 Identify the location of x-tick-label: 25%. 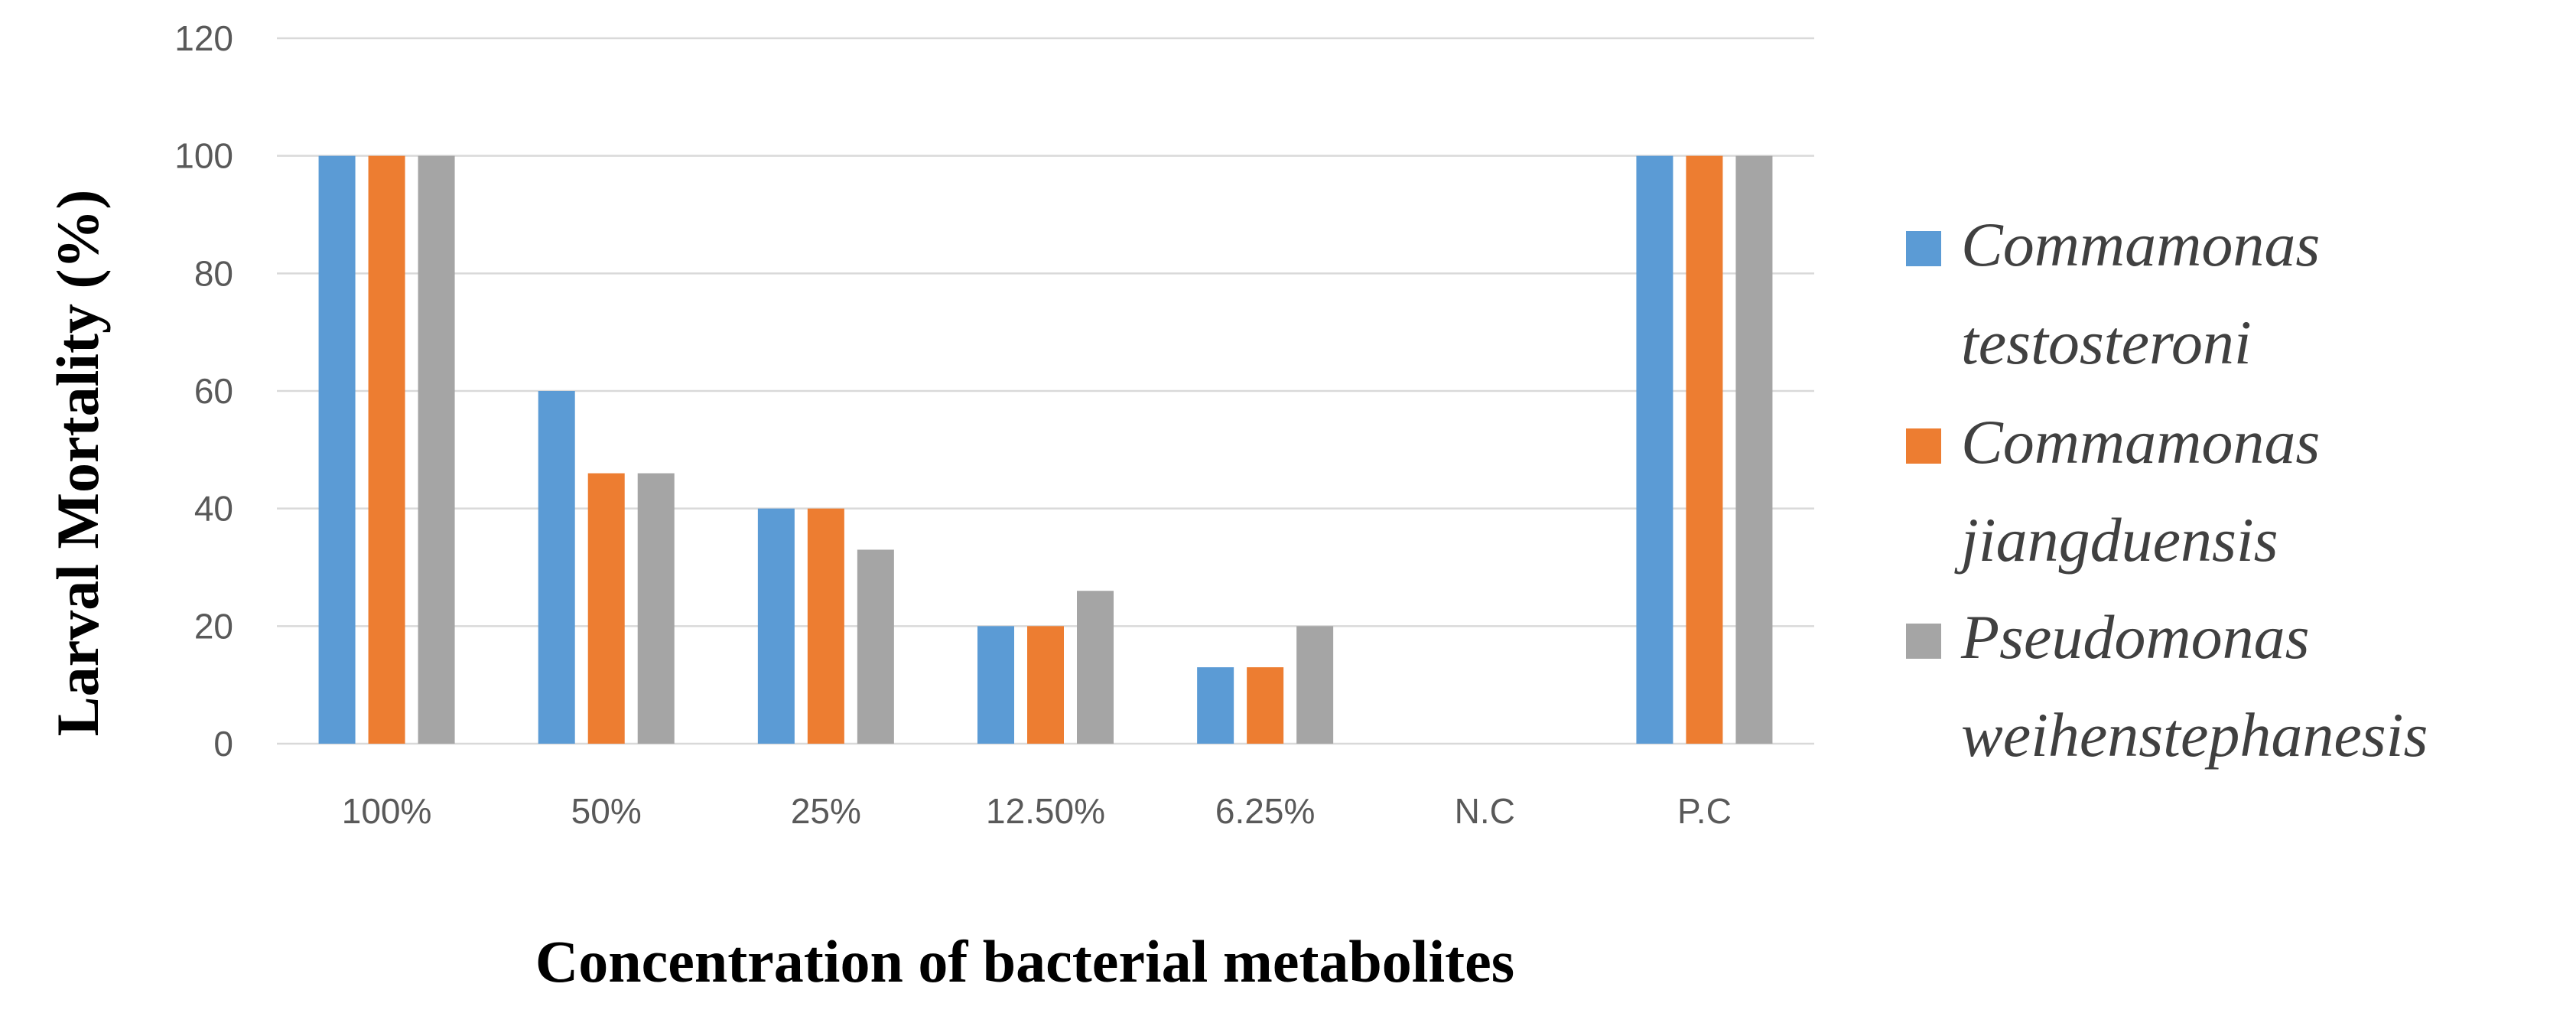
(826, 811).